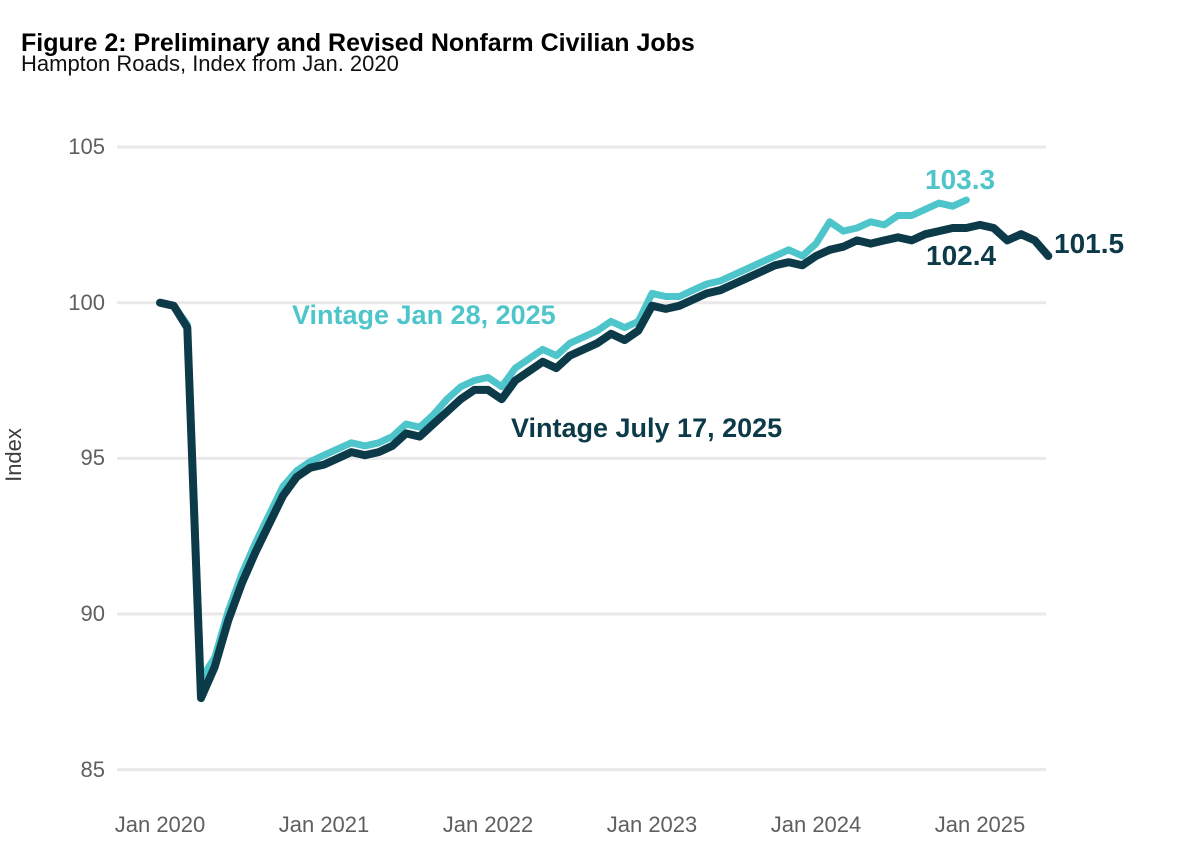  What do you see at coordinates (86, 147) in the screenshot?
I see `y-tick-label-105: 105` at bounding box center [86, 147].